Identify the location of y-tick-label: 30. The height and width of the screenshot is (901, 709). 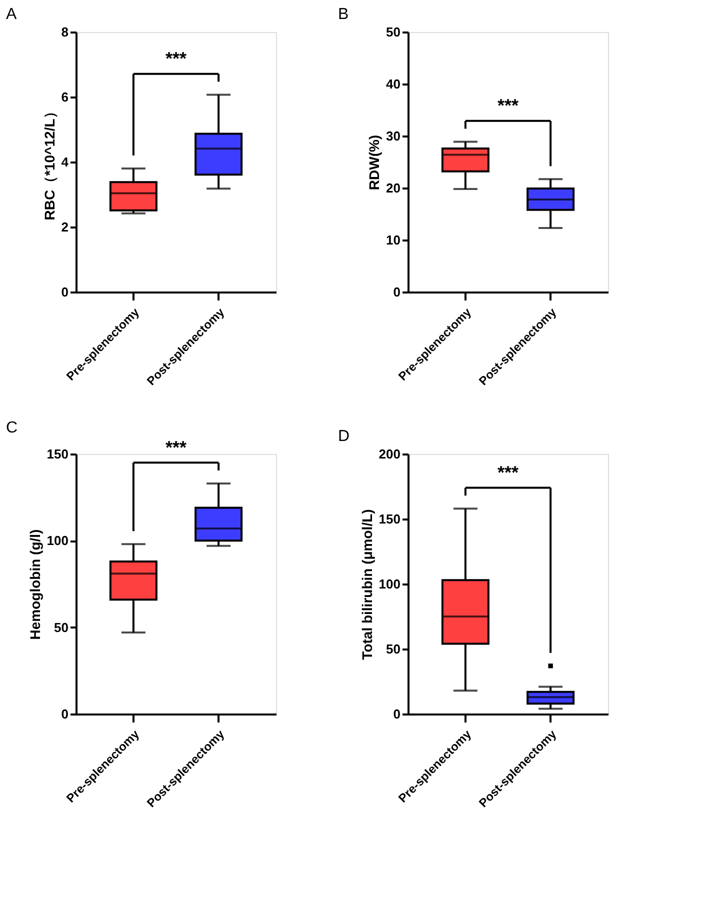
(393, 136).